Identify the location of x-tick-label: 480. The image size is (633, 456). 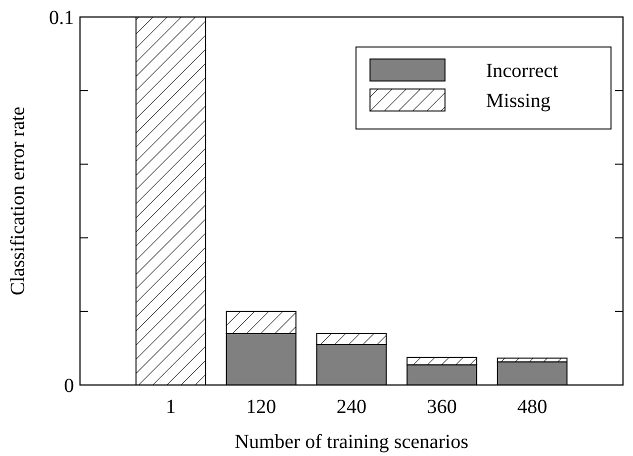
(532, 407).